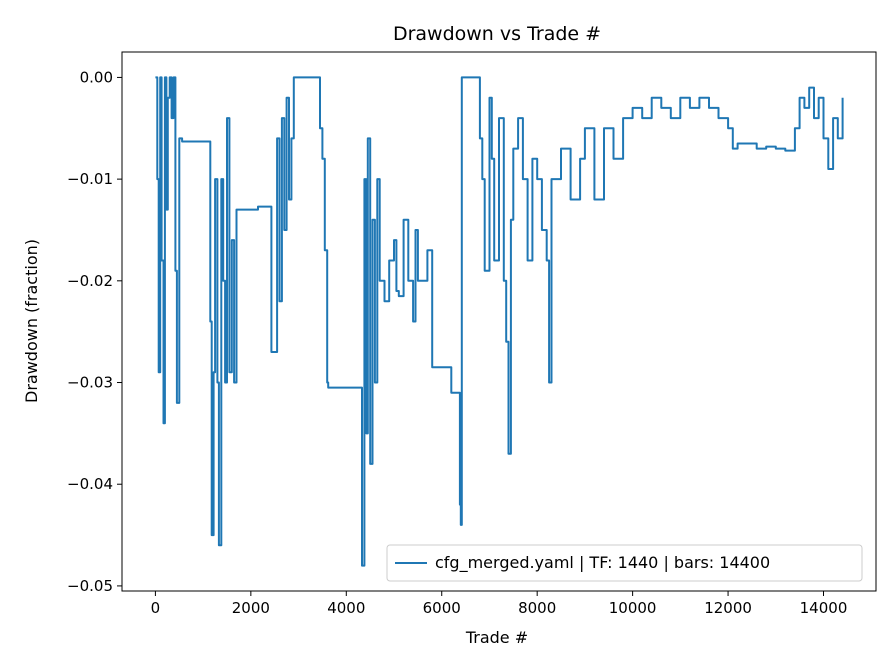 This screenshot has width=896, height=672. What do you see at coordinates (728, 608) in the screenshot?
I see `x-tick-label: 12000` at bounding box center [728, 608].